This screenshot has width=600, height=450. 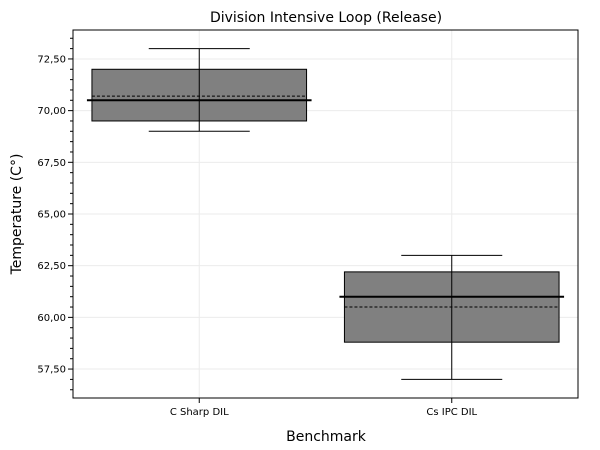 I want to click on x-axis-label: Benchmark, so click(x=326, y=437).